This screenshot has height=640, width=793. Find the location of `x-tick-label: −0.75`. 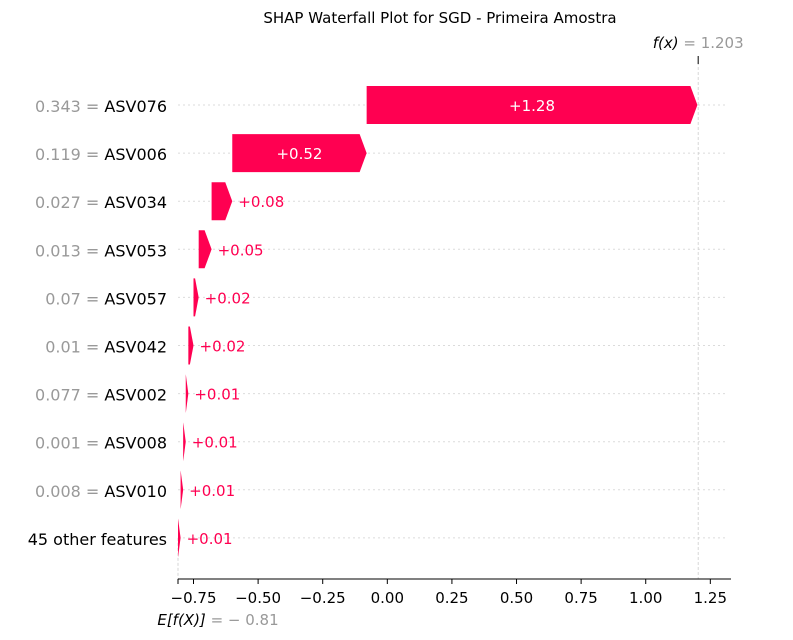

x-tick-label: −0.75 is located at coordinates (194, 598).